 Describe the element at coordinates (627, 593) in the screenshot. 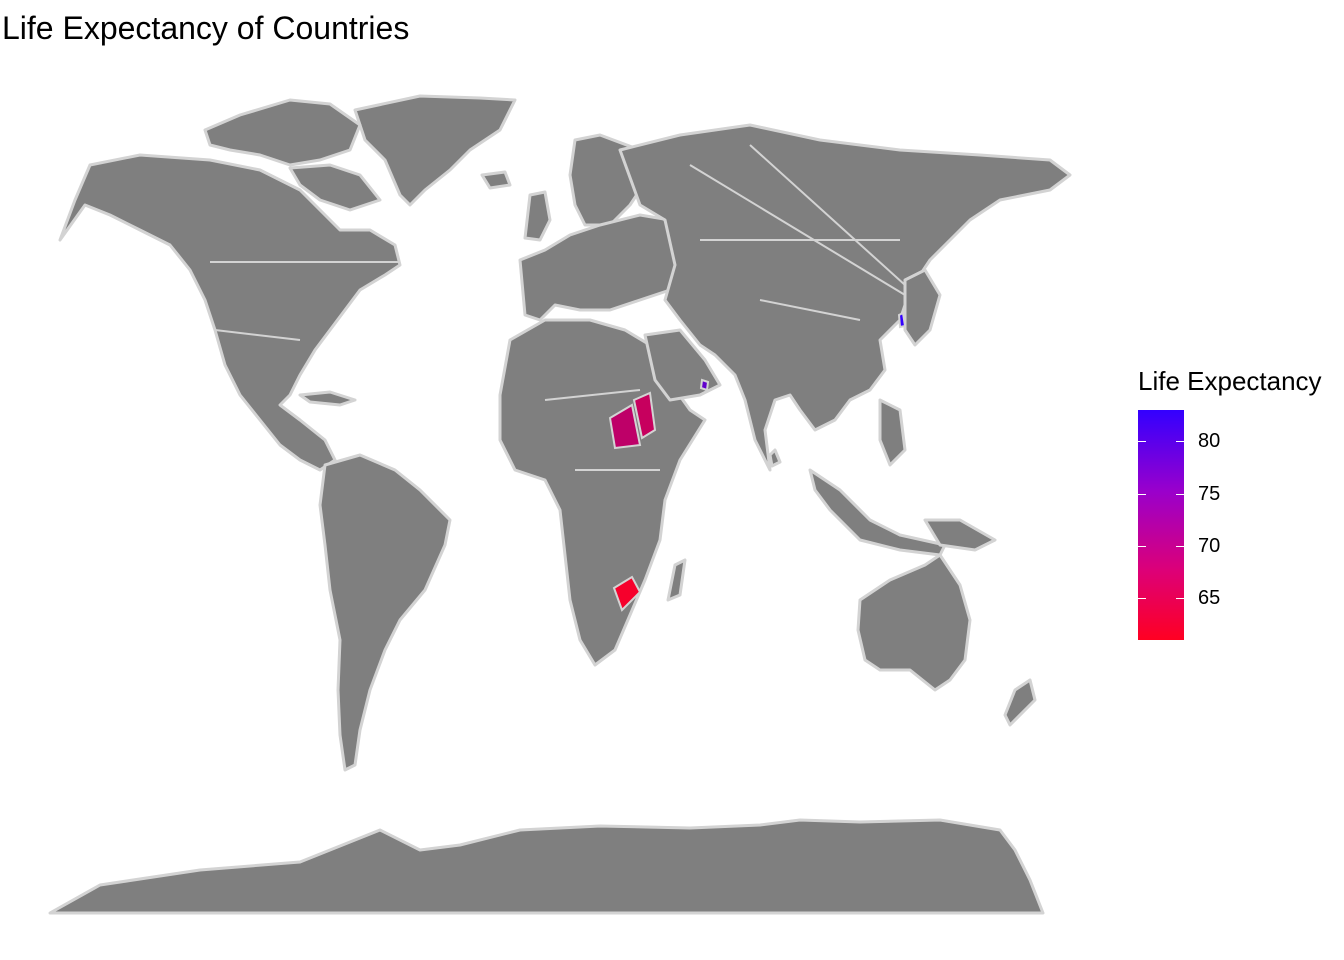

I see `region-zimbabwe` at that location.